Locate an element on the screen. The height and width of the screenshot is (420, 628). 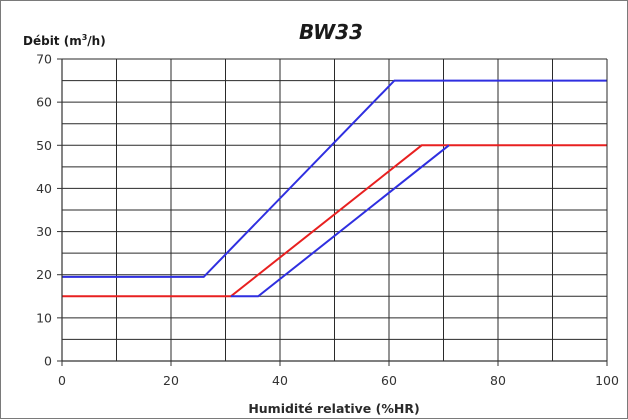
y-tick-label: 60 is located at coordinates (44, 102).